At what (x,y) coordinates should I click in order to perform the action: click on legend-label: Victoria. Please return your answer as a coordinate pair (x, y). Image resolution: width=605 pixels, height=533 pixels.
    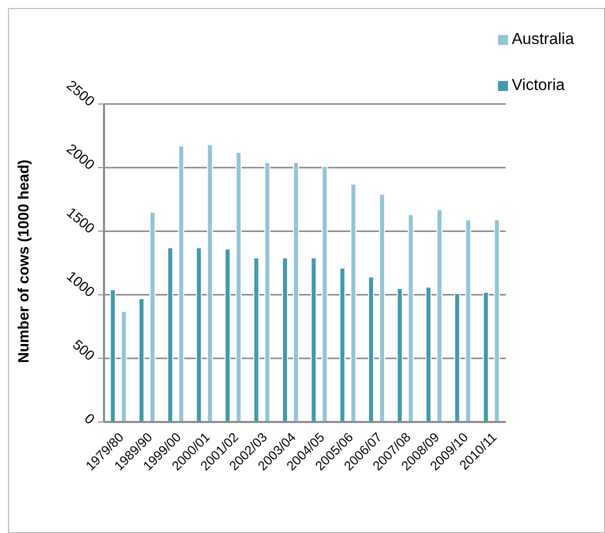
    Looking at the image, I should click on (538, 85).